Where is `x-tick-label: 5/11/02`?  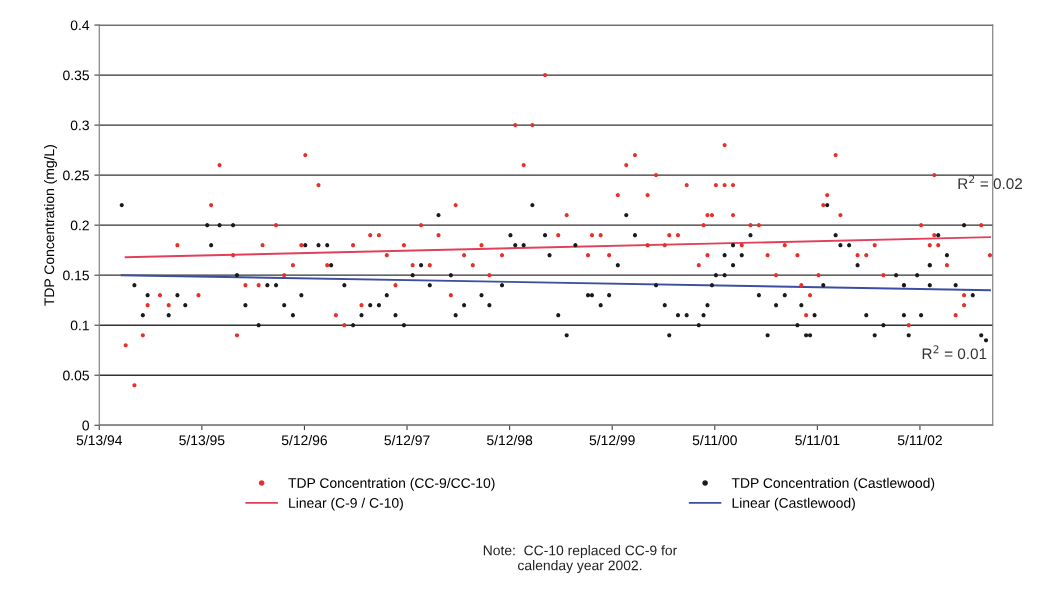 x-tick-label: 5/11/02 is located at coordinates (919, 440).